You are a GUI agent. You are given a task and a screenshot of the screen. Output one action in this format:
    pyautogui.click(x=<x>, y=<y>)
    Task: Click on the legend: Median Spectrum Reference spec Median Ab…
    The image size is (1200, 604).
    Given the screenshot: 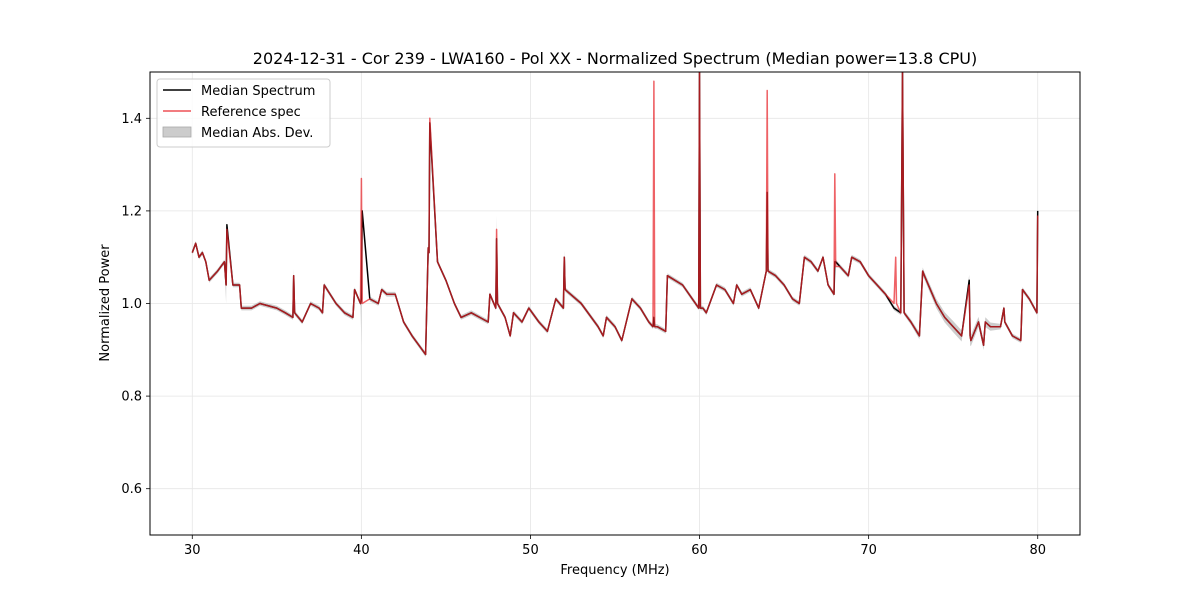 What is the action you would take?
    pyautogui.click(x=243, y=113)
    